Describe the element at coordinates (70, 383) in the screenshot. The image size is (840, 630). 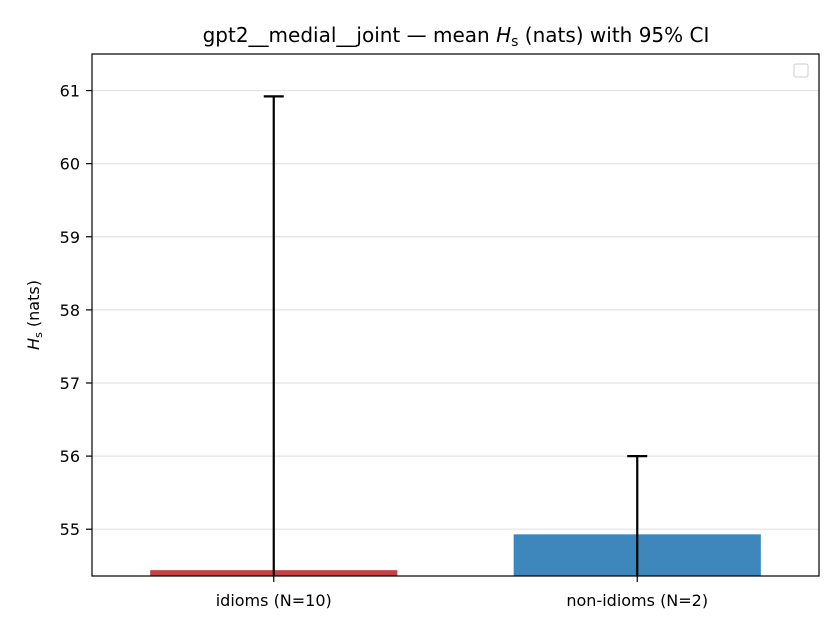
I see `y-tick-label: 57` at that location.